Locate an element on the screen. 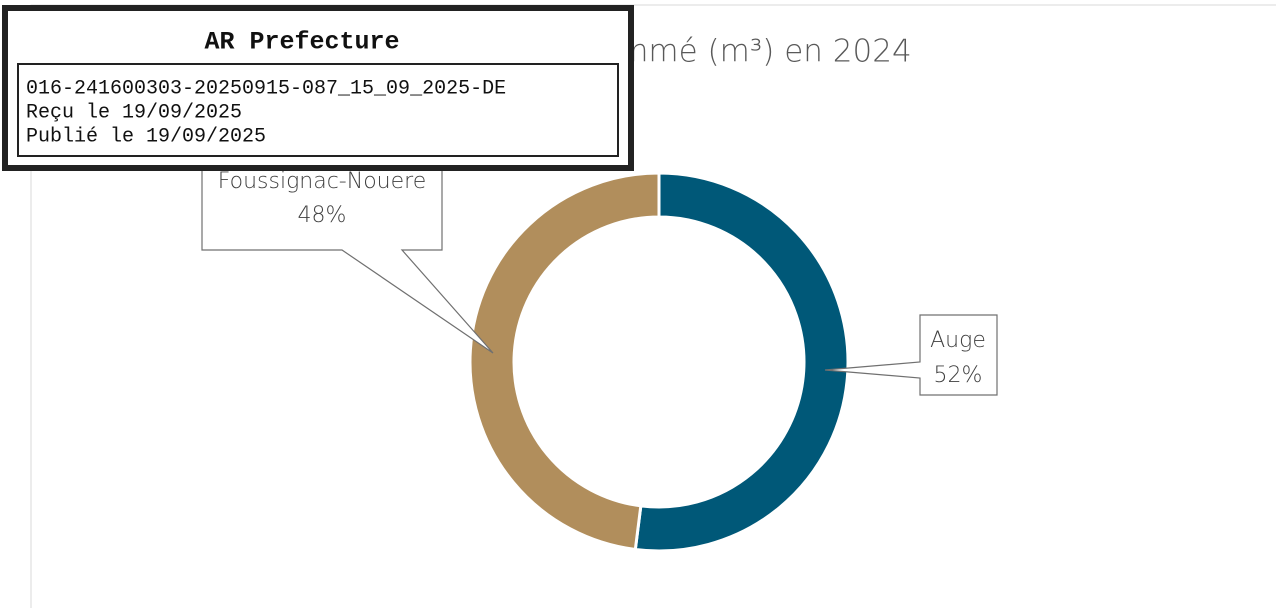  stamp-frame is located at coordinates (318, 88).